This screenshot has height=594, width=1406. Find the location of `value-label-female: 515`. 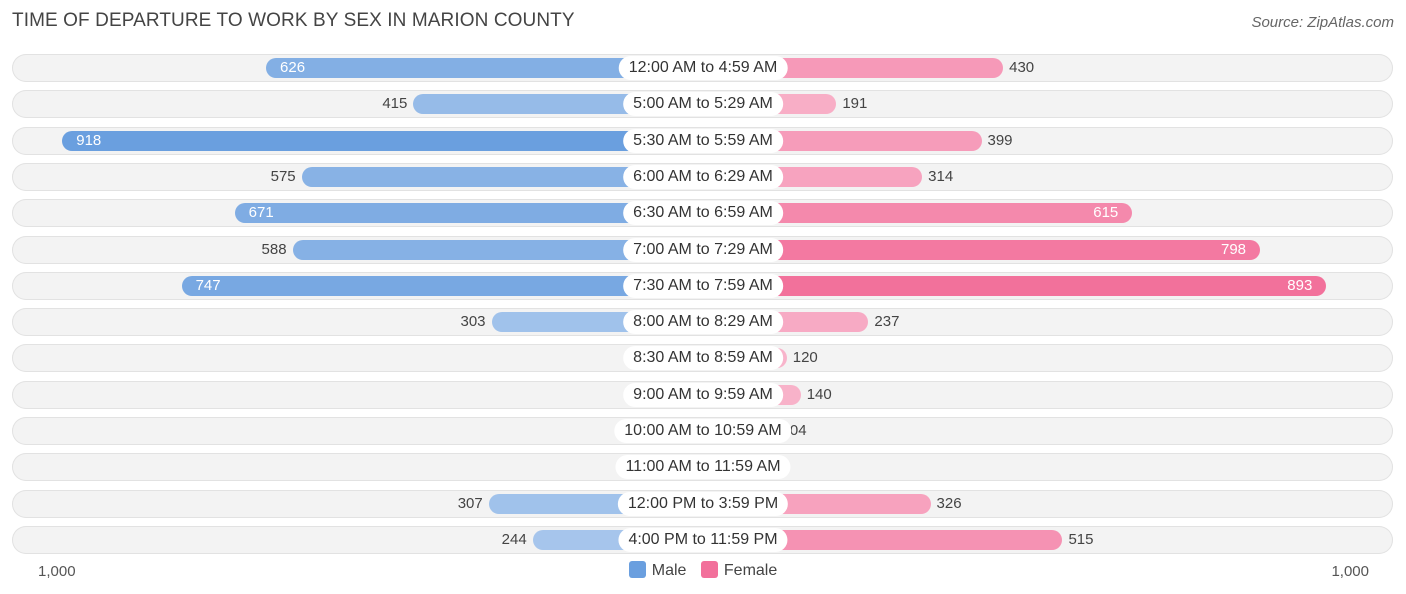

value-label-female: 515 is located at coordinates (1081, 539).